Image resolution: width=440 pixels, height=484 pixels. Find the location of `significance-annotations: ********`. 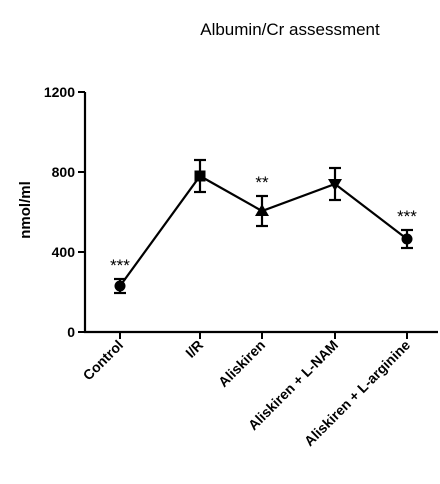

significance-annotations: ******** is located at coordinates (263, 224).